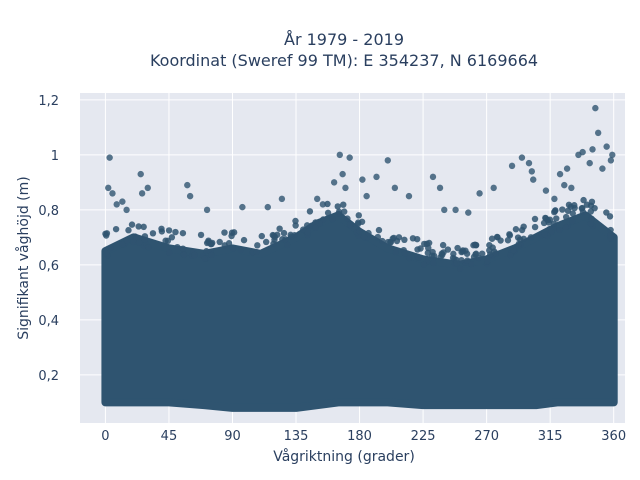 This screenshot has height=480, width=640. Describe the element at coordinates (344, 39) in the screenshot. I see `chart-title-line-1: År 1979 - 2019` at that location.